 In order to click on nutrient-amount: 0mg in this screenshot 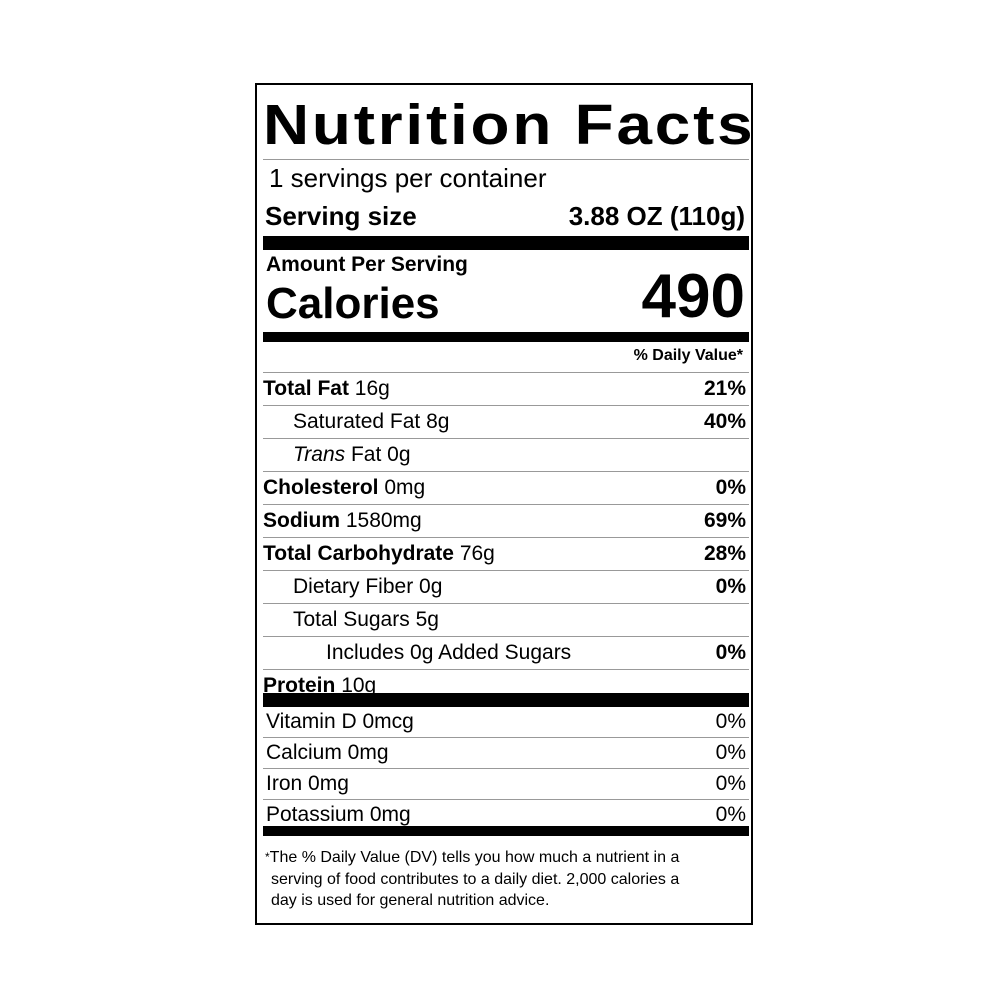, I will do `click(405, 487)`.